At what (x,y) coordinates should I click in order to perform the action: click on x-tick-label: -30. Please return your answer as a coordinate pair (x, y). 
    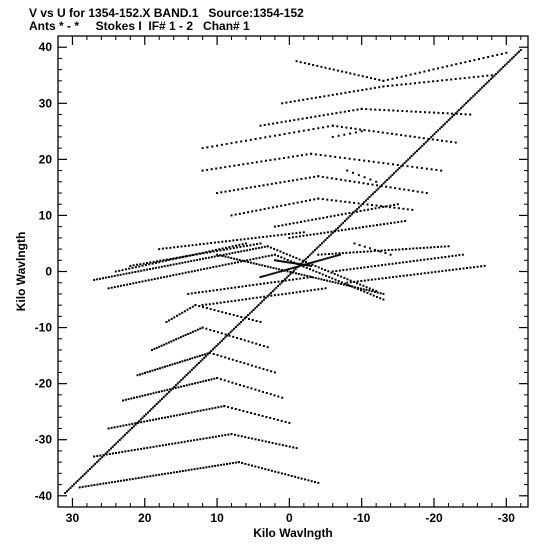
    Looking at the image, I should click on (507, 518).